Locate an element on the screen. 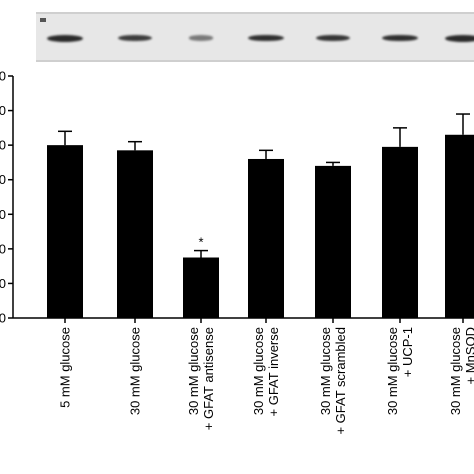 This screenshot has height=474, width=474. category-label: 30 mM glucose + GFAT antisense is located at coordinates (201, 378).